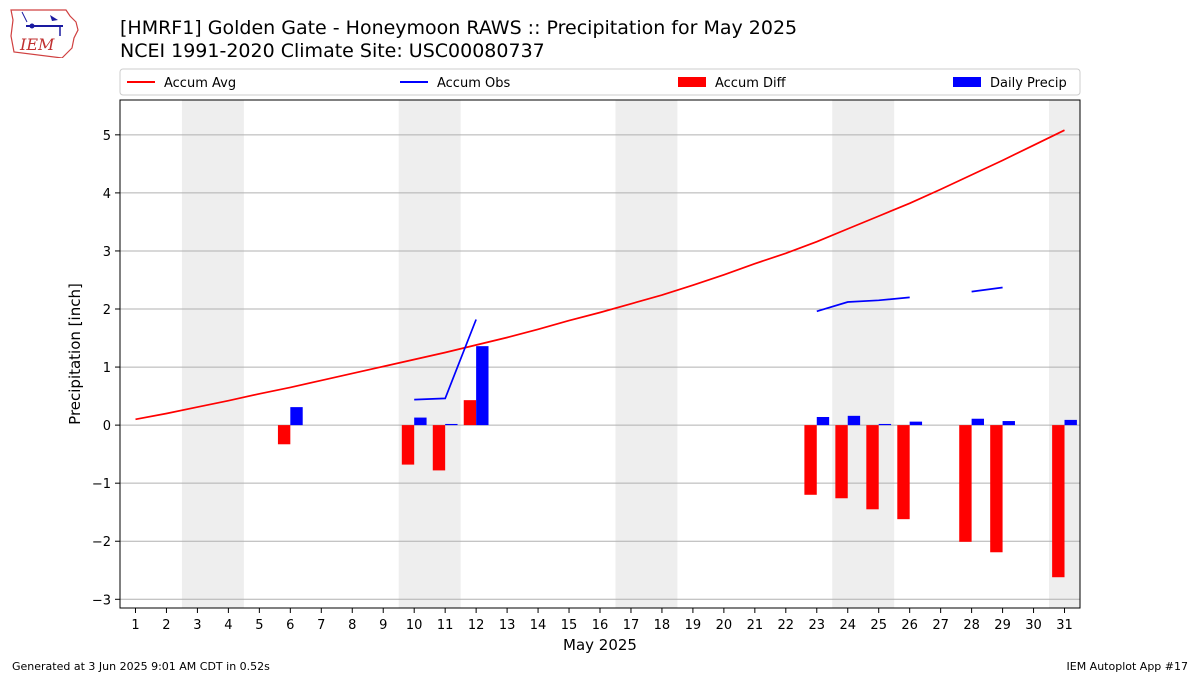  What do you see at coordinates (878, 625) in the screenshot?
I see `x-tick-label: 25` at bounding box center [878, 625].